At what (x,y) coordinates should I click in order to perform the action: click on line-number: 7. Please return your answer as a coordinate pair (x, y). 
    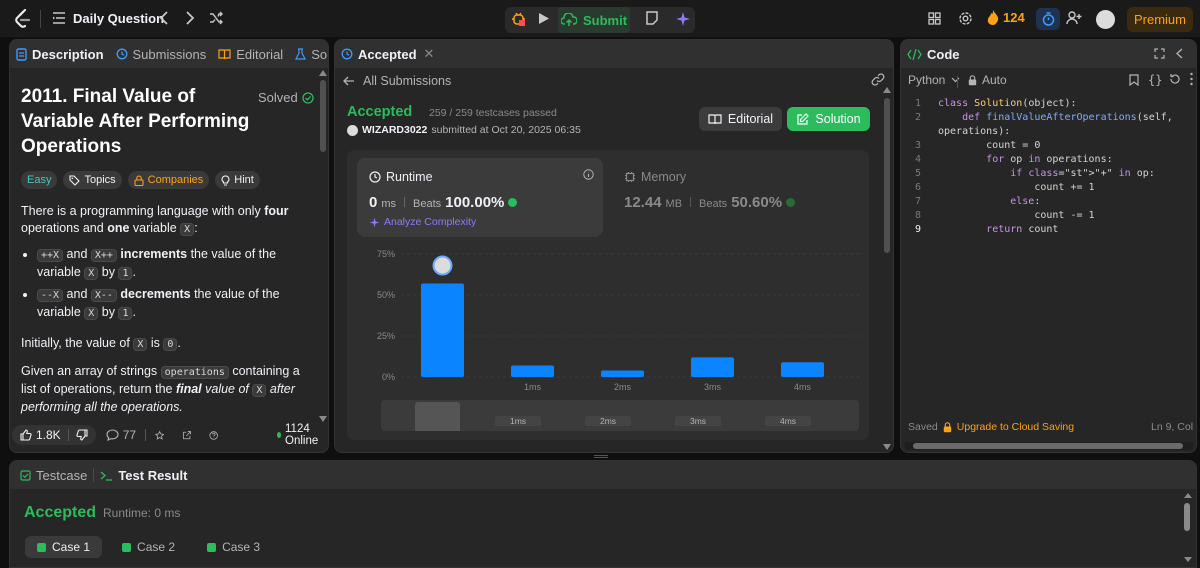
    Looking at the image, I should click on (917, 201).